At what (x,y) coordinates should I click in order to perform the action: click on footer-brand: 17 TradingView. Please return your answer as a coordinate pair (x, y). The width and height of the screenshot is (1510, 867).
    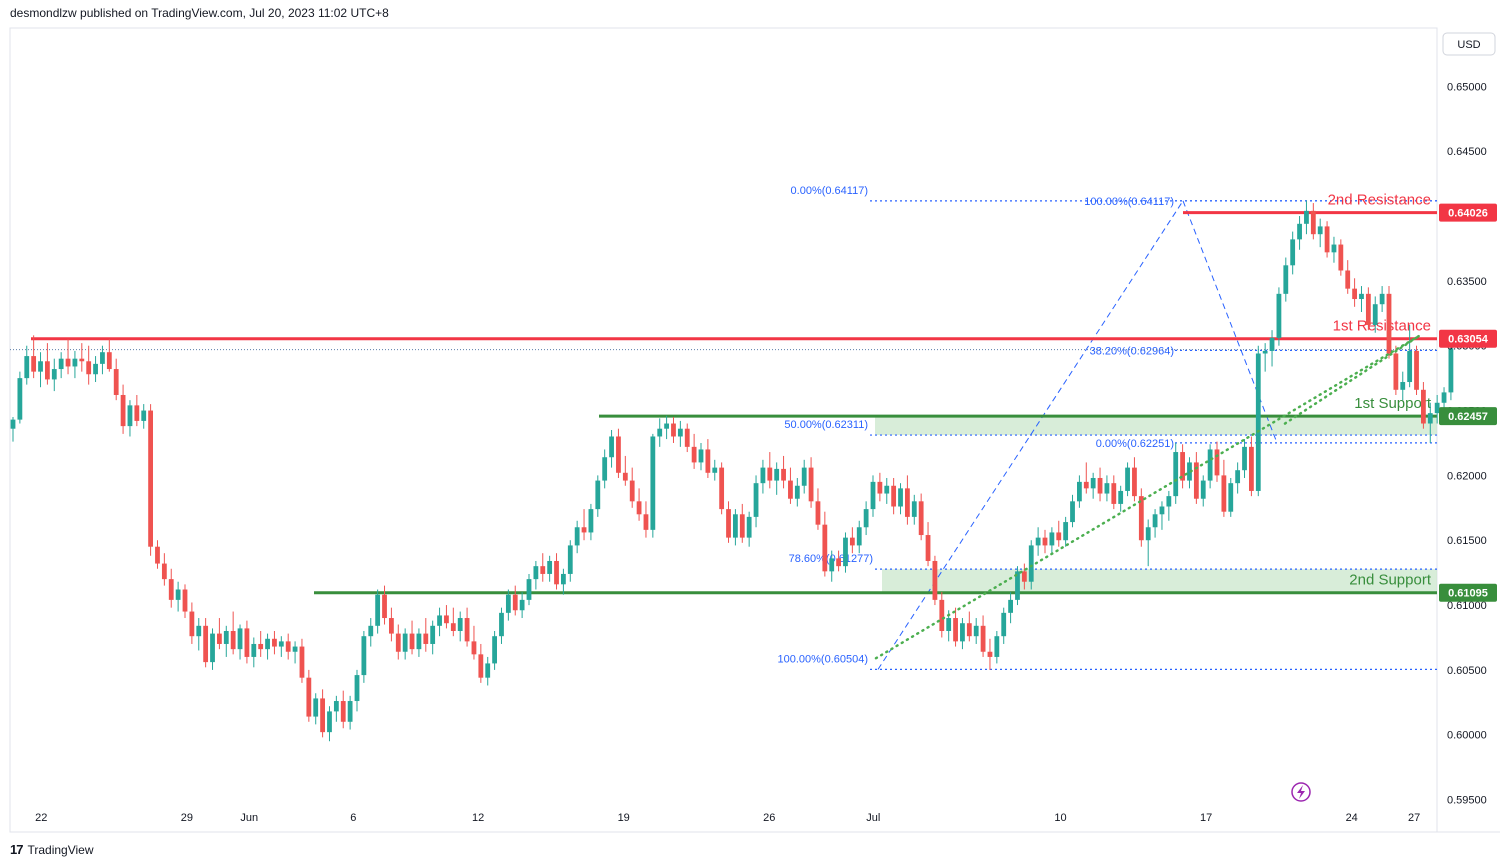
    Looking at the image, I should click on (52, 849).